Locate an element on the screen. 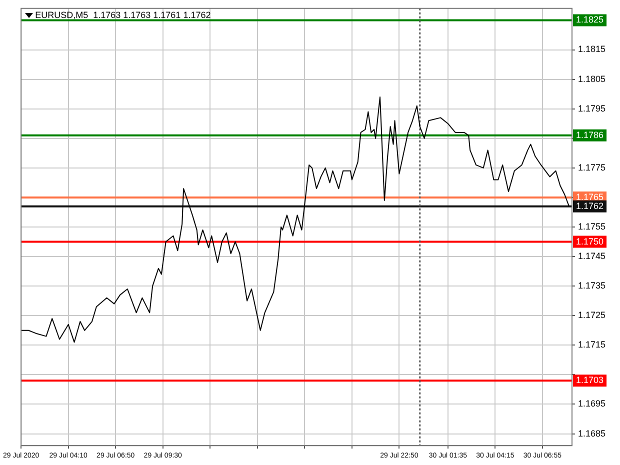 The image size is (620, 465). y-tick-label: 1.1725 is located at coordinates (592, 315).